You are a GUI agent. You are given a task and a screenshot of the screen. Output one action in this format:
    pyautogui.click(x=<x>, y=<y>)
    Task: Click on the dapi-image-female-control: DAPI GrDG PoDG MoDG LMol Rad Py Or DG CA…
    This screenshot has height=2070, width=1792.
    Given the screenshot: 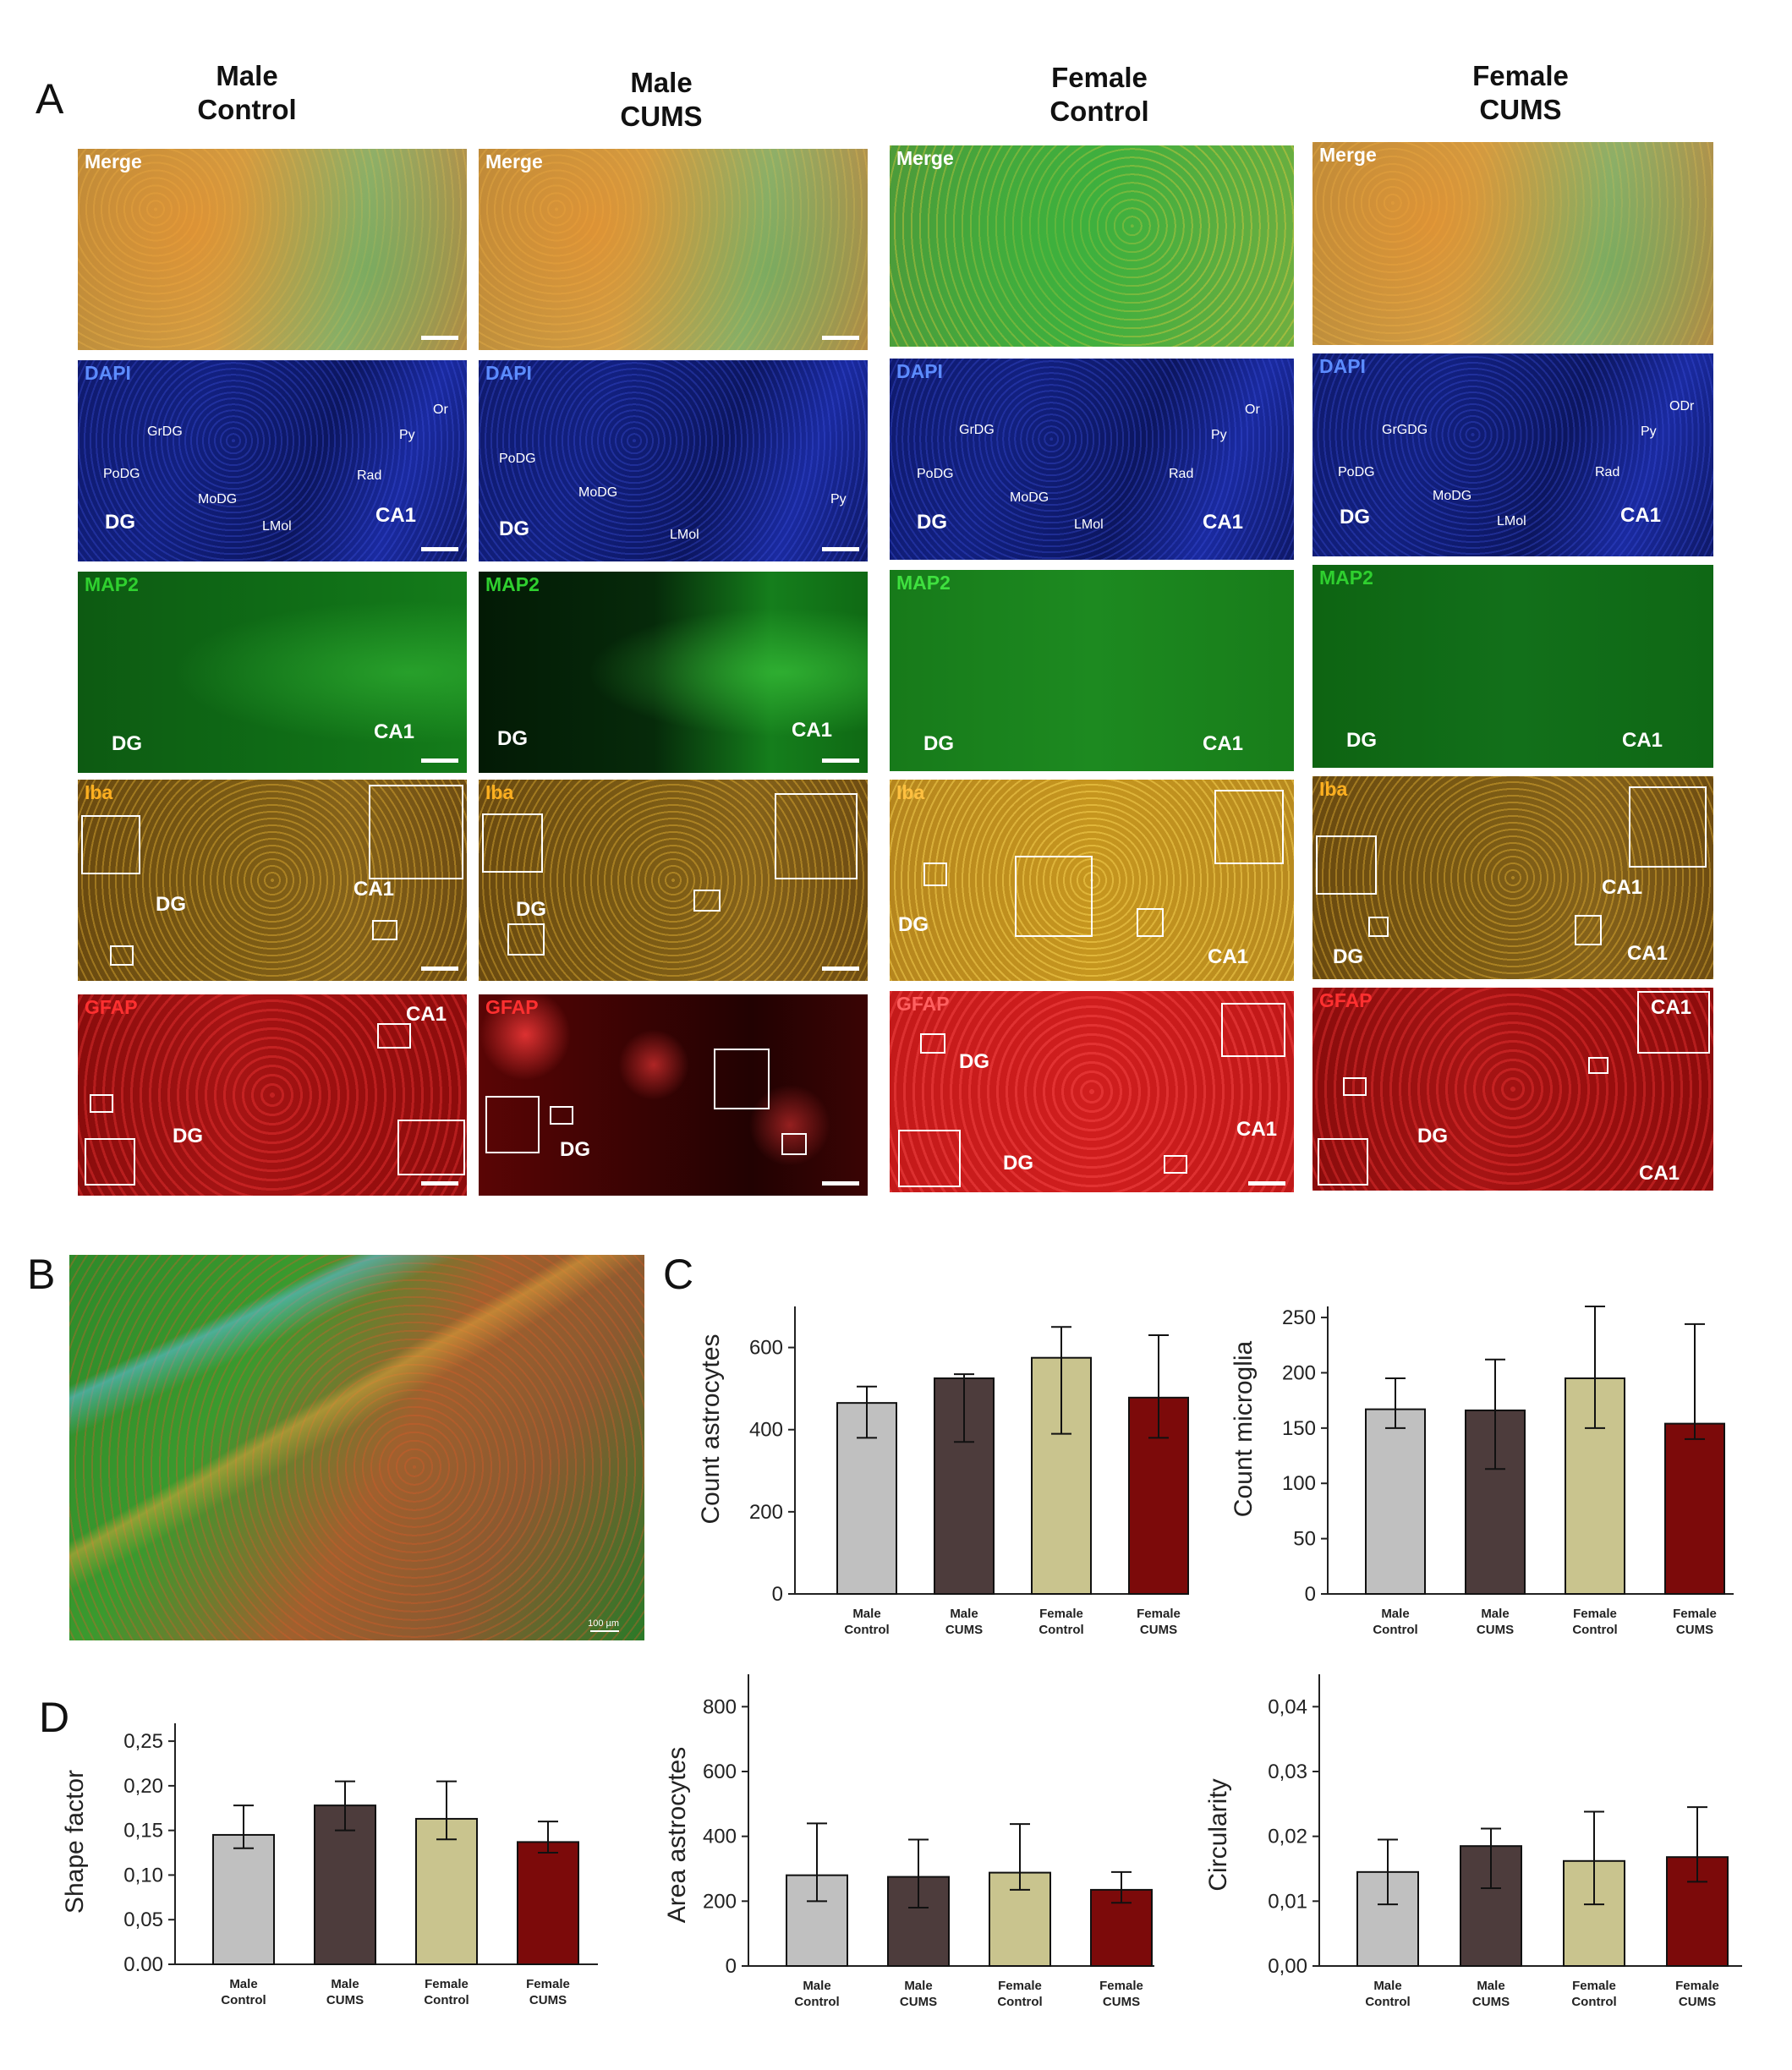 What is the action you would take?
    pyautogui.click(x=1092, y=459)
    